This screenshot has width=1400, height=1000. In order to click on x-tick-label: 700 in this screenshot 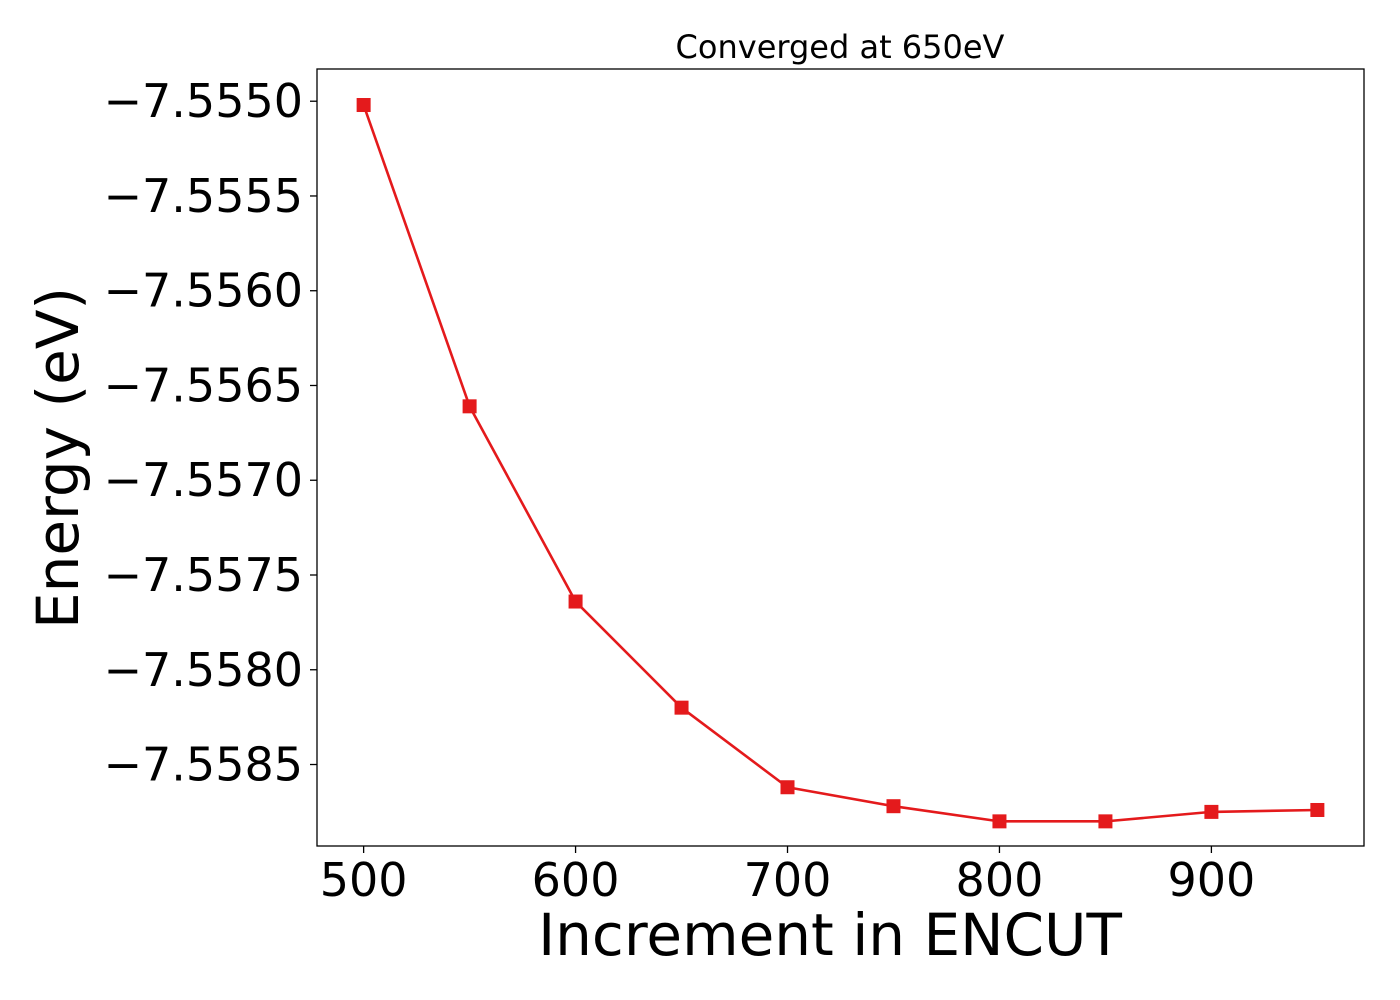, I will do `click(788, 880)`.